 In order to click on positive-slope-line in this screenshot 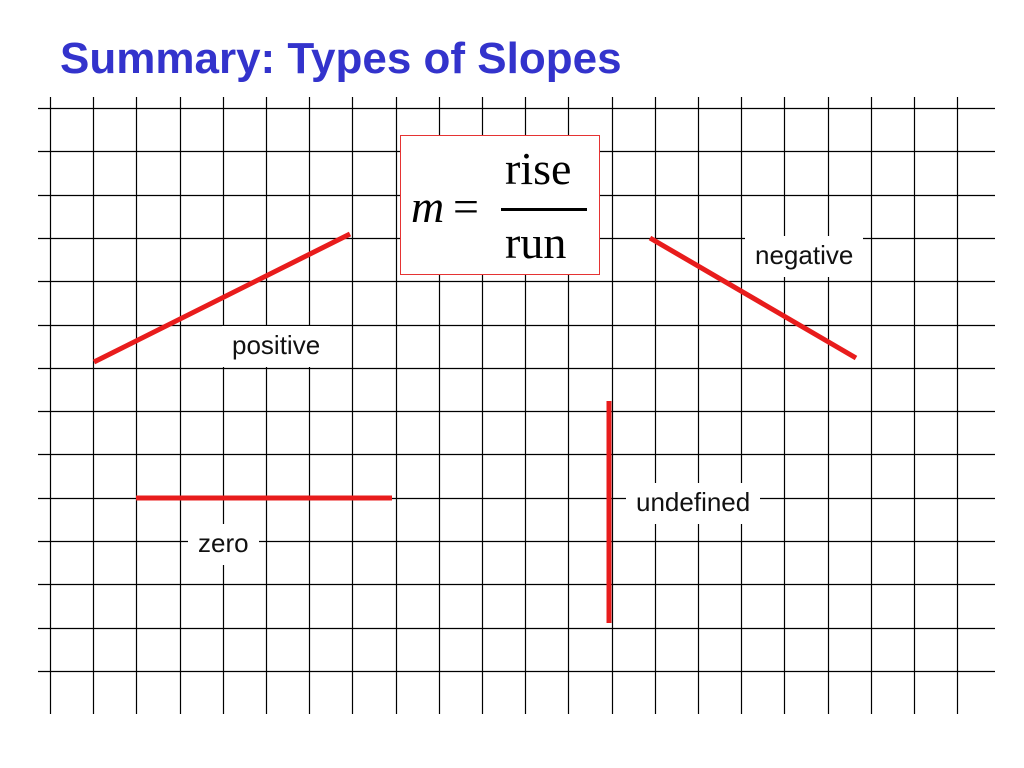, I will do `click(222, 298)`.